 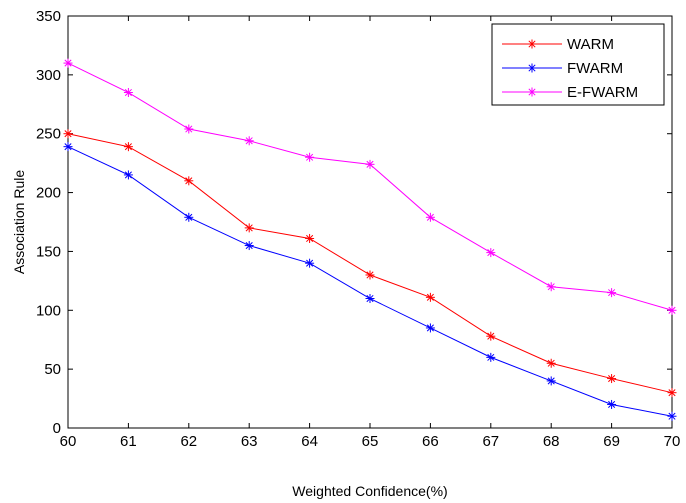 I want to click on x-tick-label: 69, so click(x=611, y=441).